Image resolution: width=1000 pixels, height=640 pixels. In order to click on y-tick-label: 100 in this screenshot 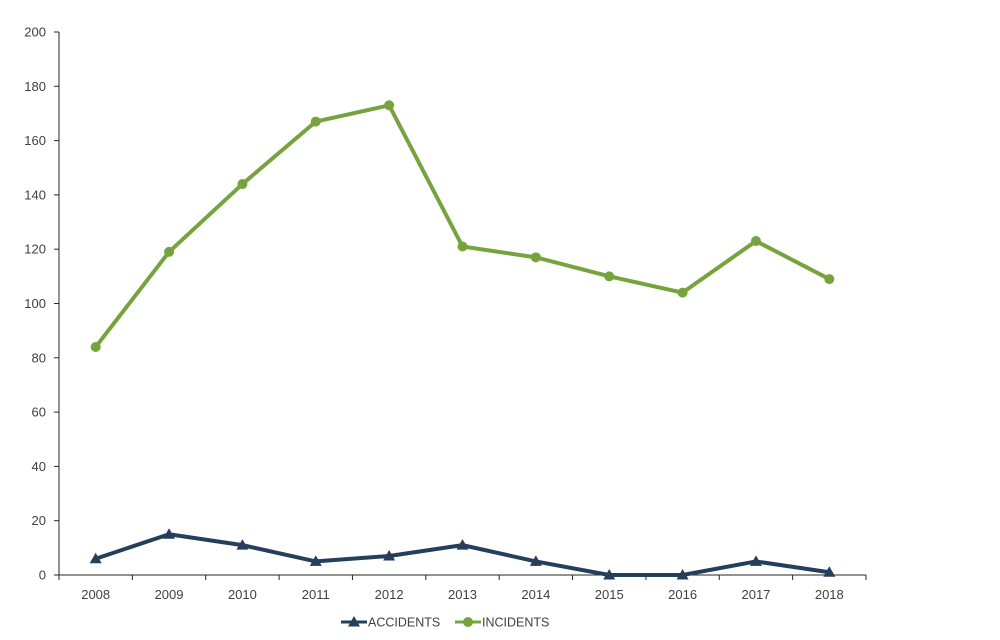, I will do `click(35, 303)`.